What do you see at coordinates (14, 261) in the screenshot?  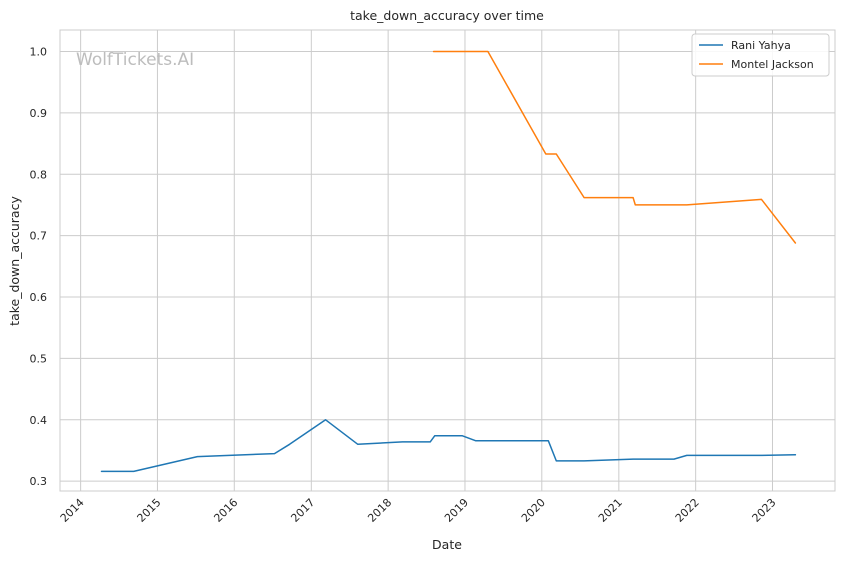 I see `y-axis-label: take_down_accuracy` at bounding box center [14, 261].